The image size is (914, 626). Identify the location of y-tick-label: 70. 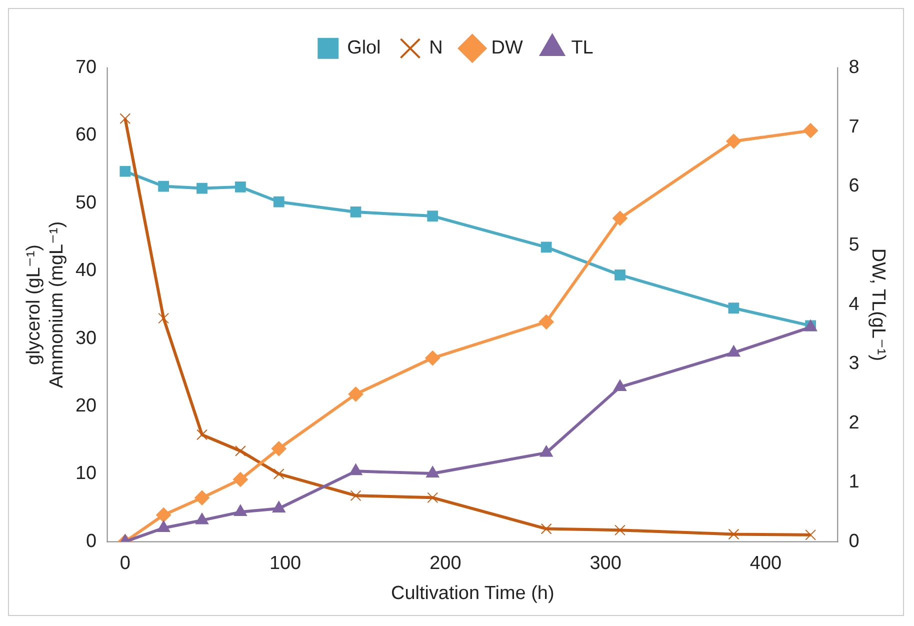
(86, 67).